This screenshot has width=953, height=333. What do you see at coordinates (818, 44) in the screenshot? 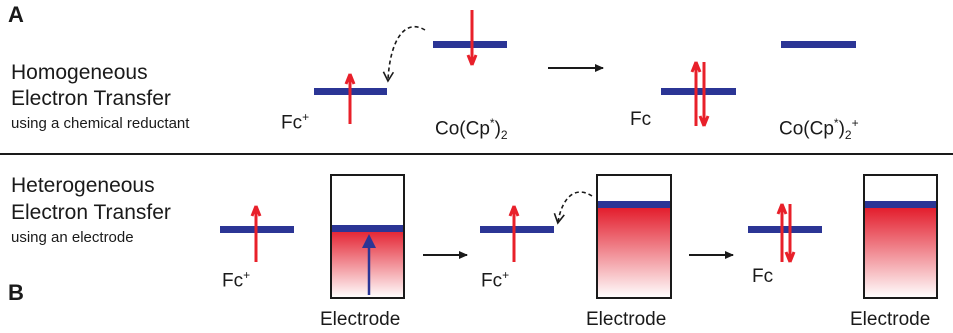
I see `cobaltocenium-level` at bounding box center [818, 44].